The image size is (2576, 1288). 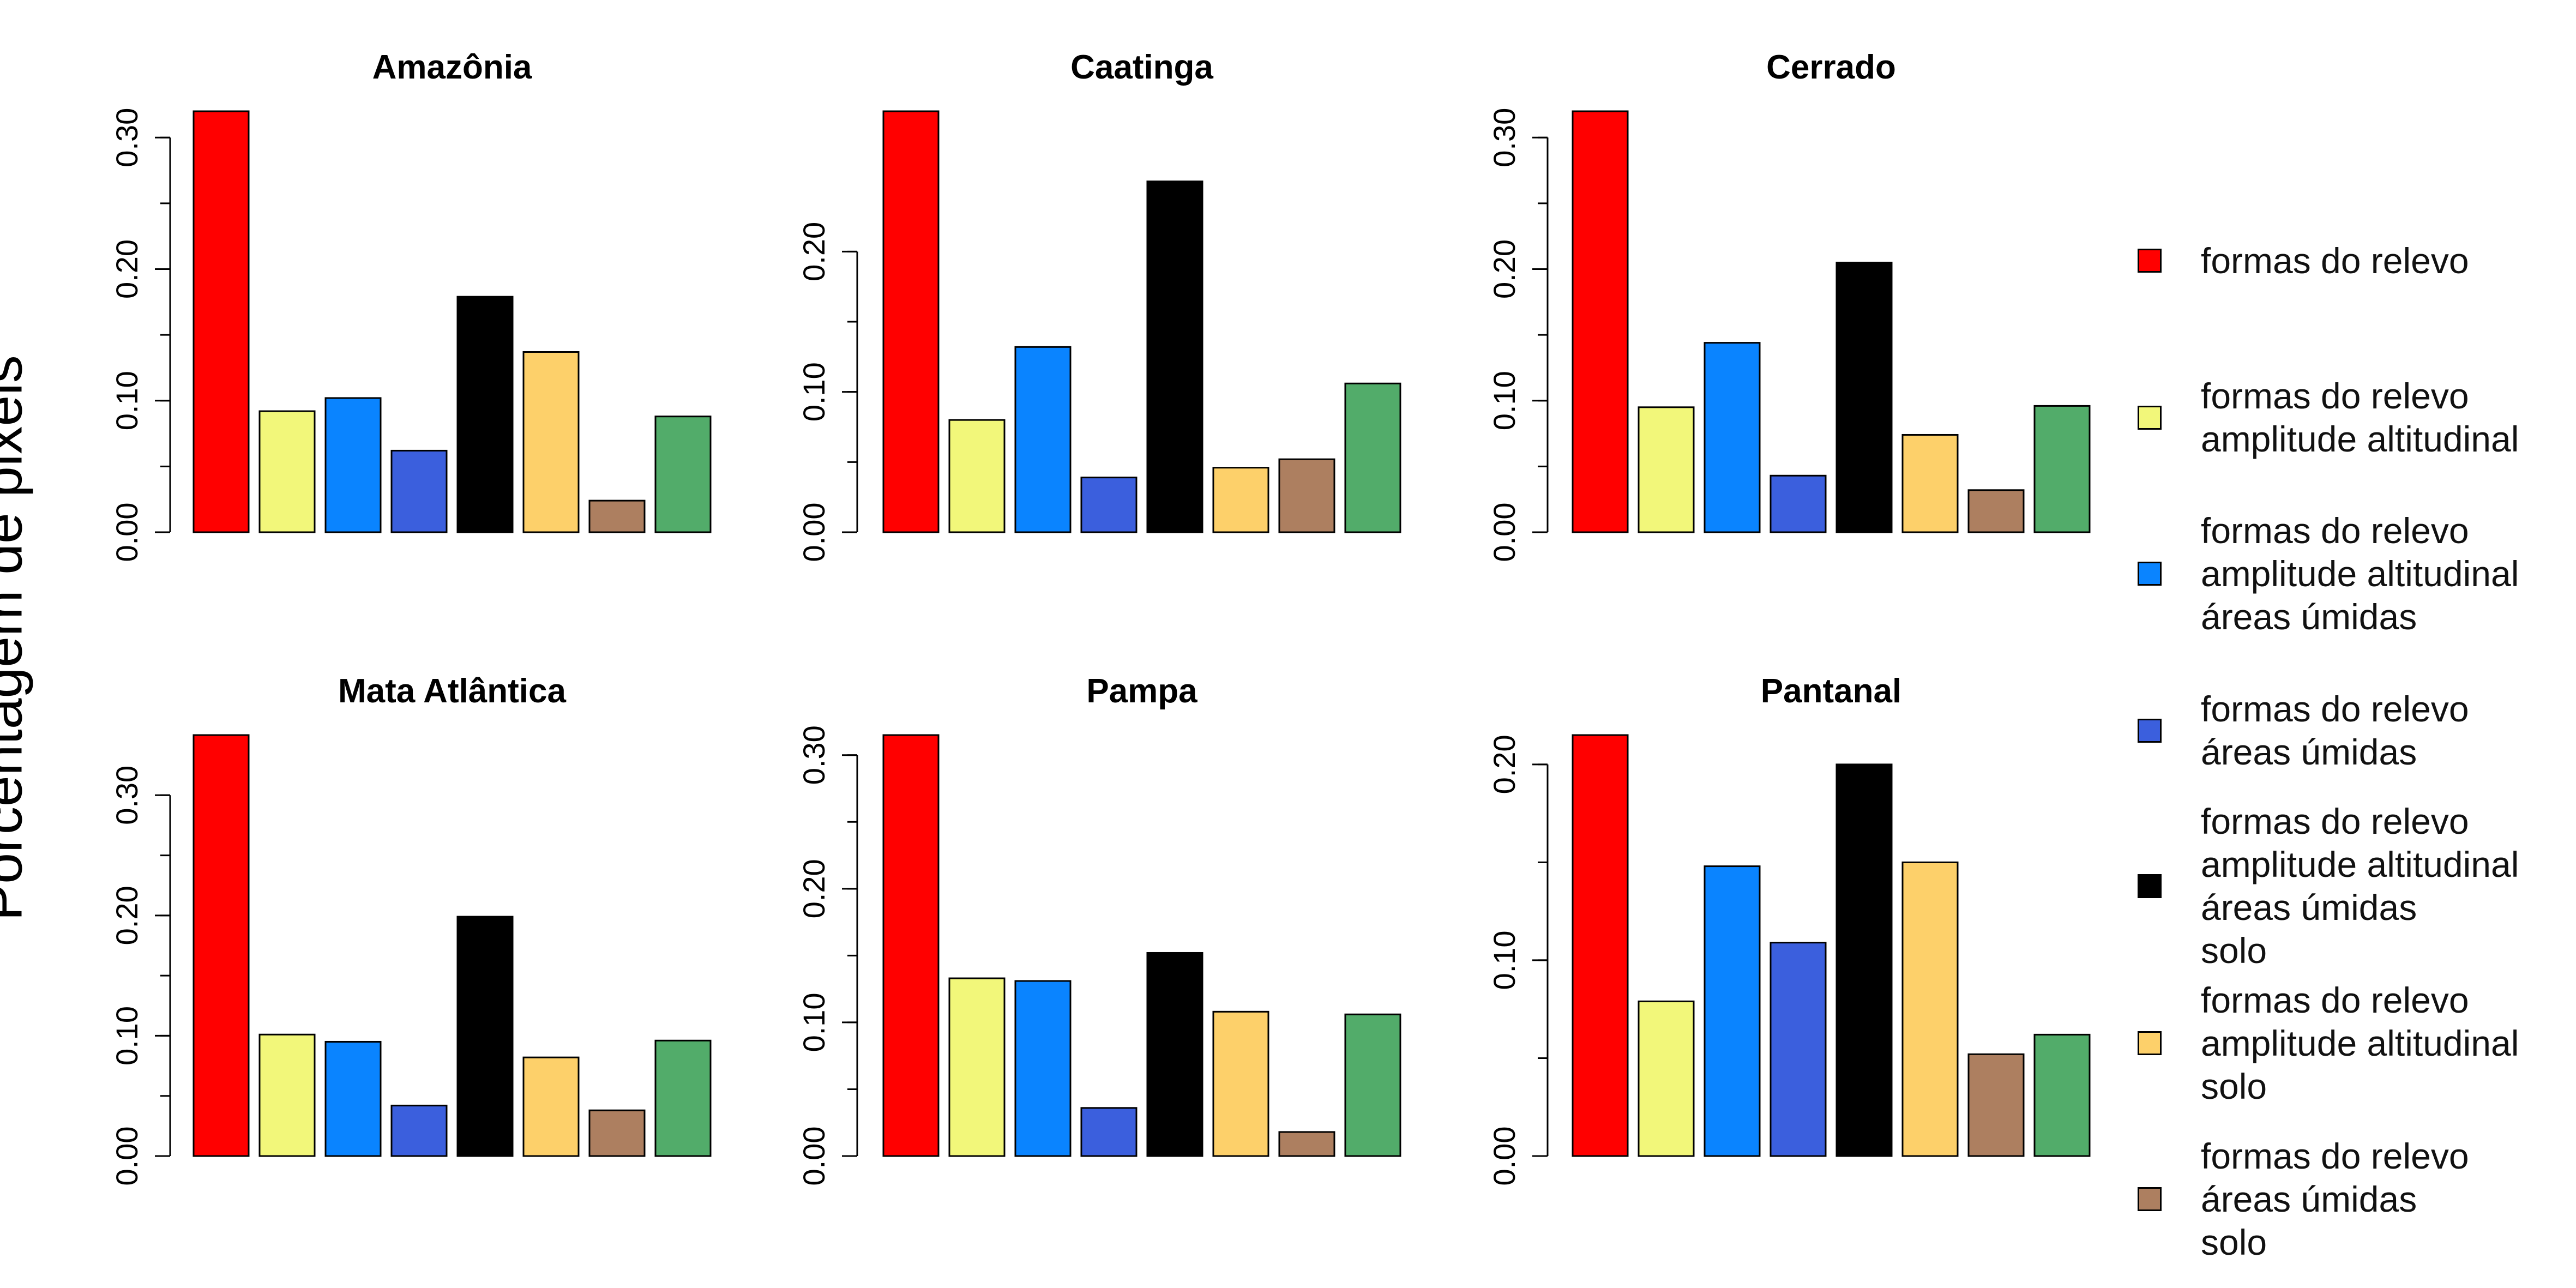 I want to click on legend-label: formas do relevo amplitude altitudinal, so click(x=2360, y=418).